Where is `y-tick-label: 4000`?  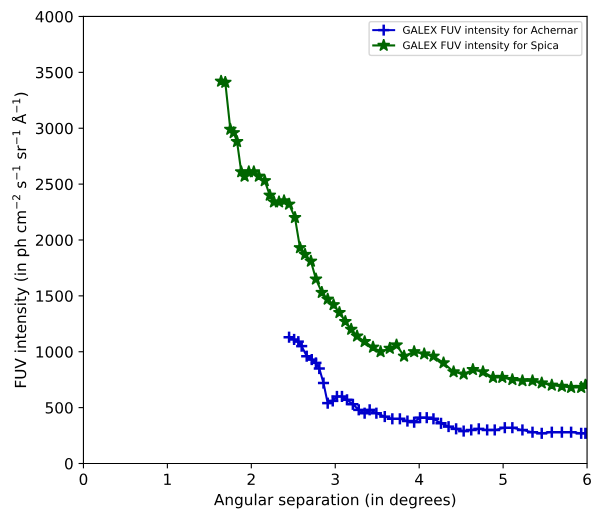
y-tick-label: 4000 is located at coordinates (54, 16).